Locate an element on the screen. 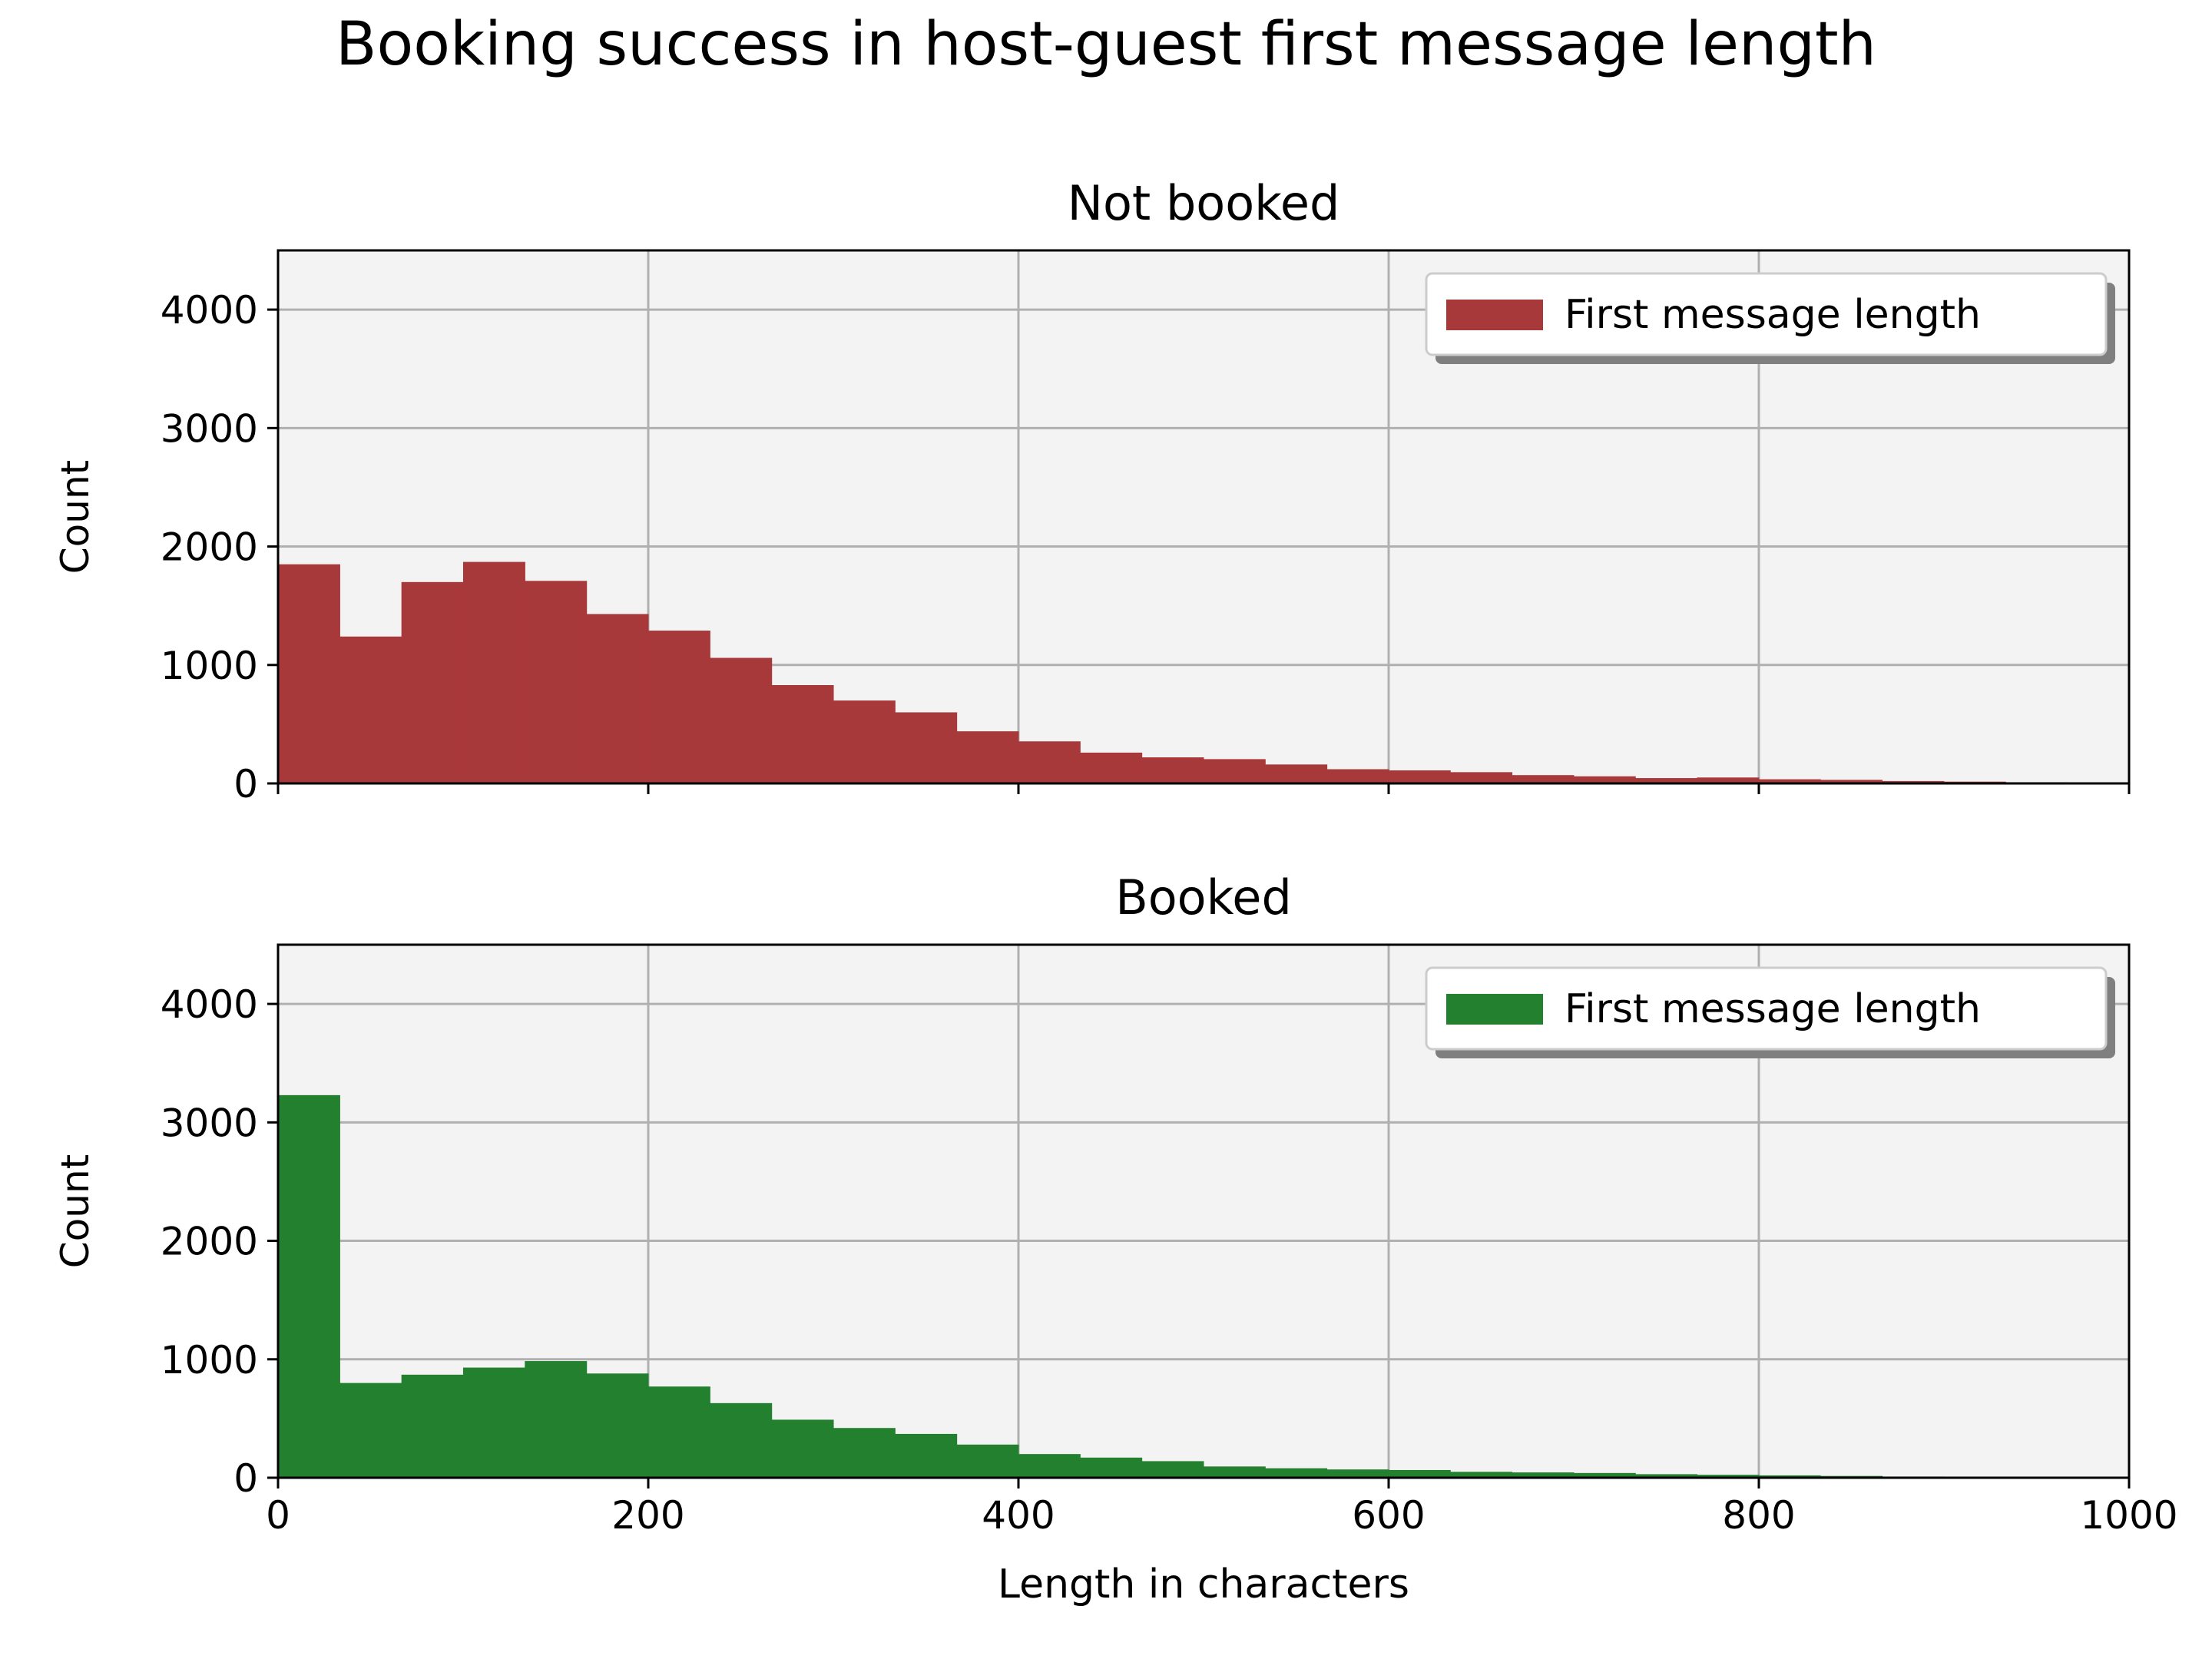 Image resolution: width=2212 pixels, height=1659 pixels. panel-title: Booked is located at coordinates (1204, 897).